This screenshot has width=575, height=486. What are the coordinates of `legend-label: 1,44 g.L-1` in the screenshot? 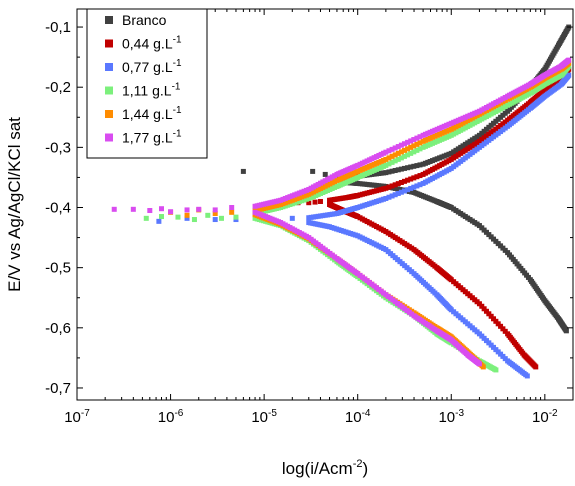 It's located at (152, 113).